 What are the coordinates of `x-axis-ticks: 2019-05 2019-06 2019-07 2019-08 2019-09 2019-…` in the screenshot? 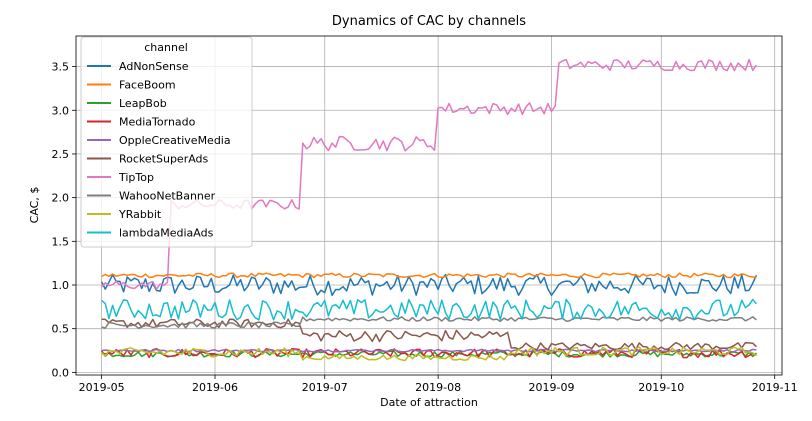 It's located at (438, 384).